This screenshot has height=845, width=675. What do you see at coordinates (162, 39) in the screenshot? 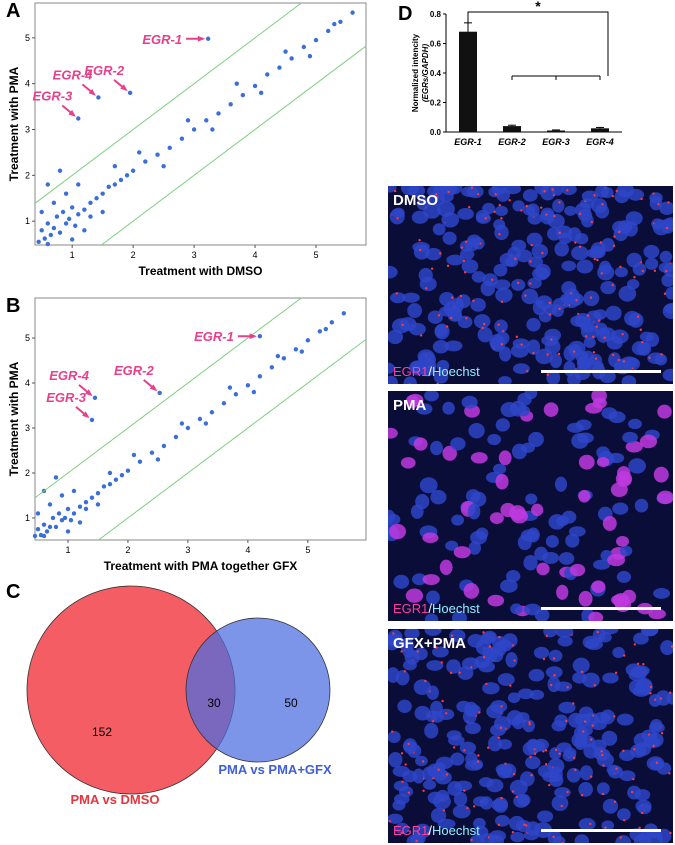
I see `annotation-label: EGR-1` at bounding box center [162, 39].